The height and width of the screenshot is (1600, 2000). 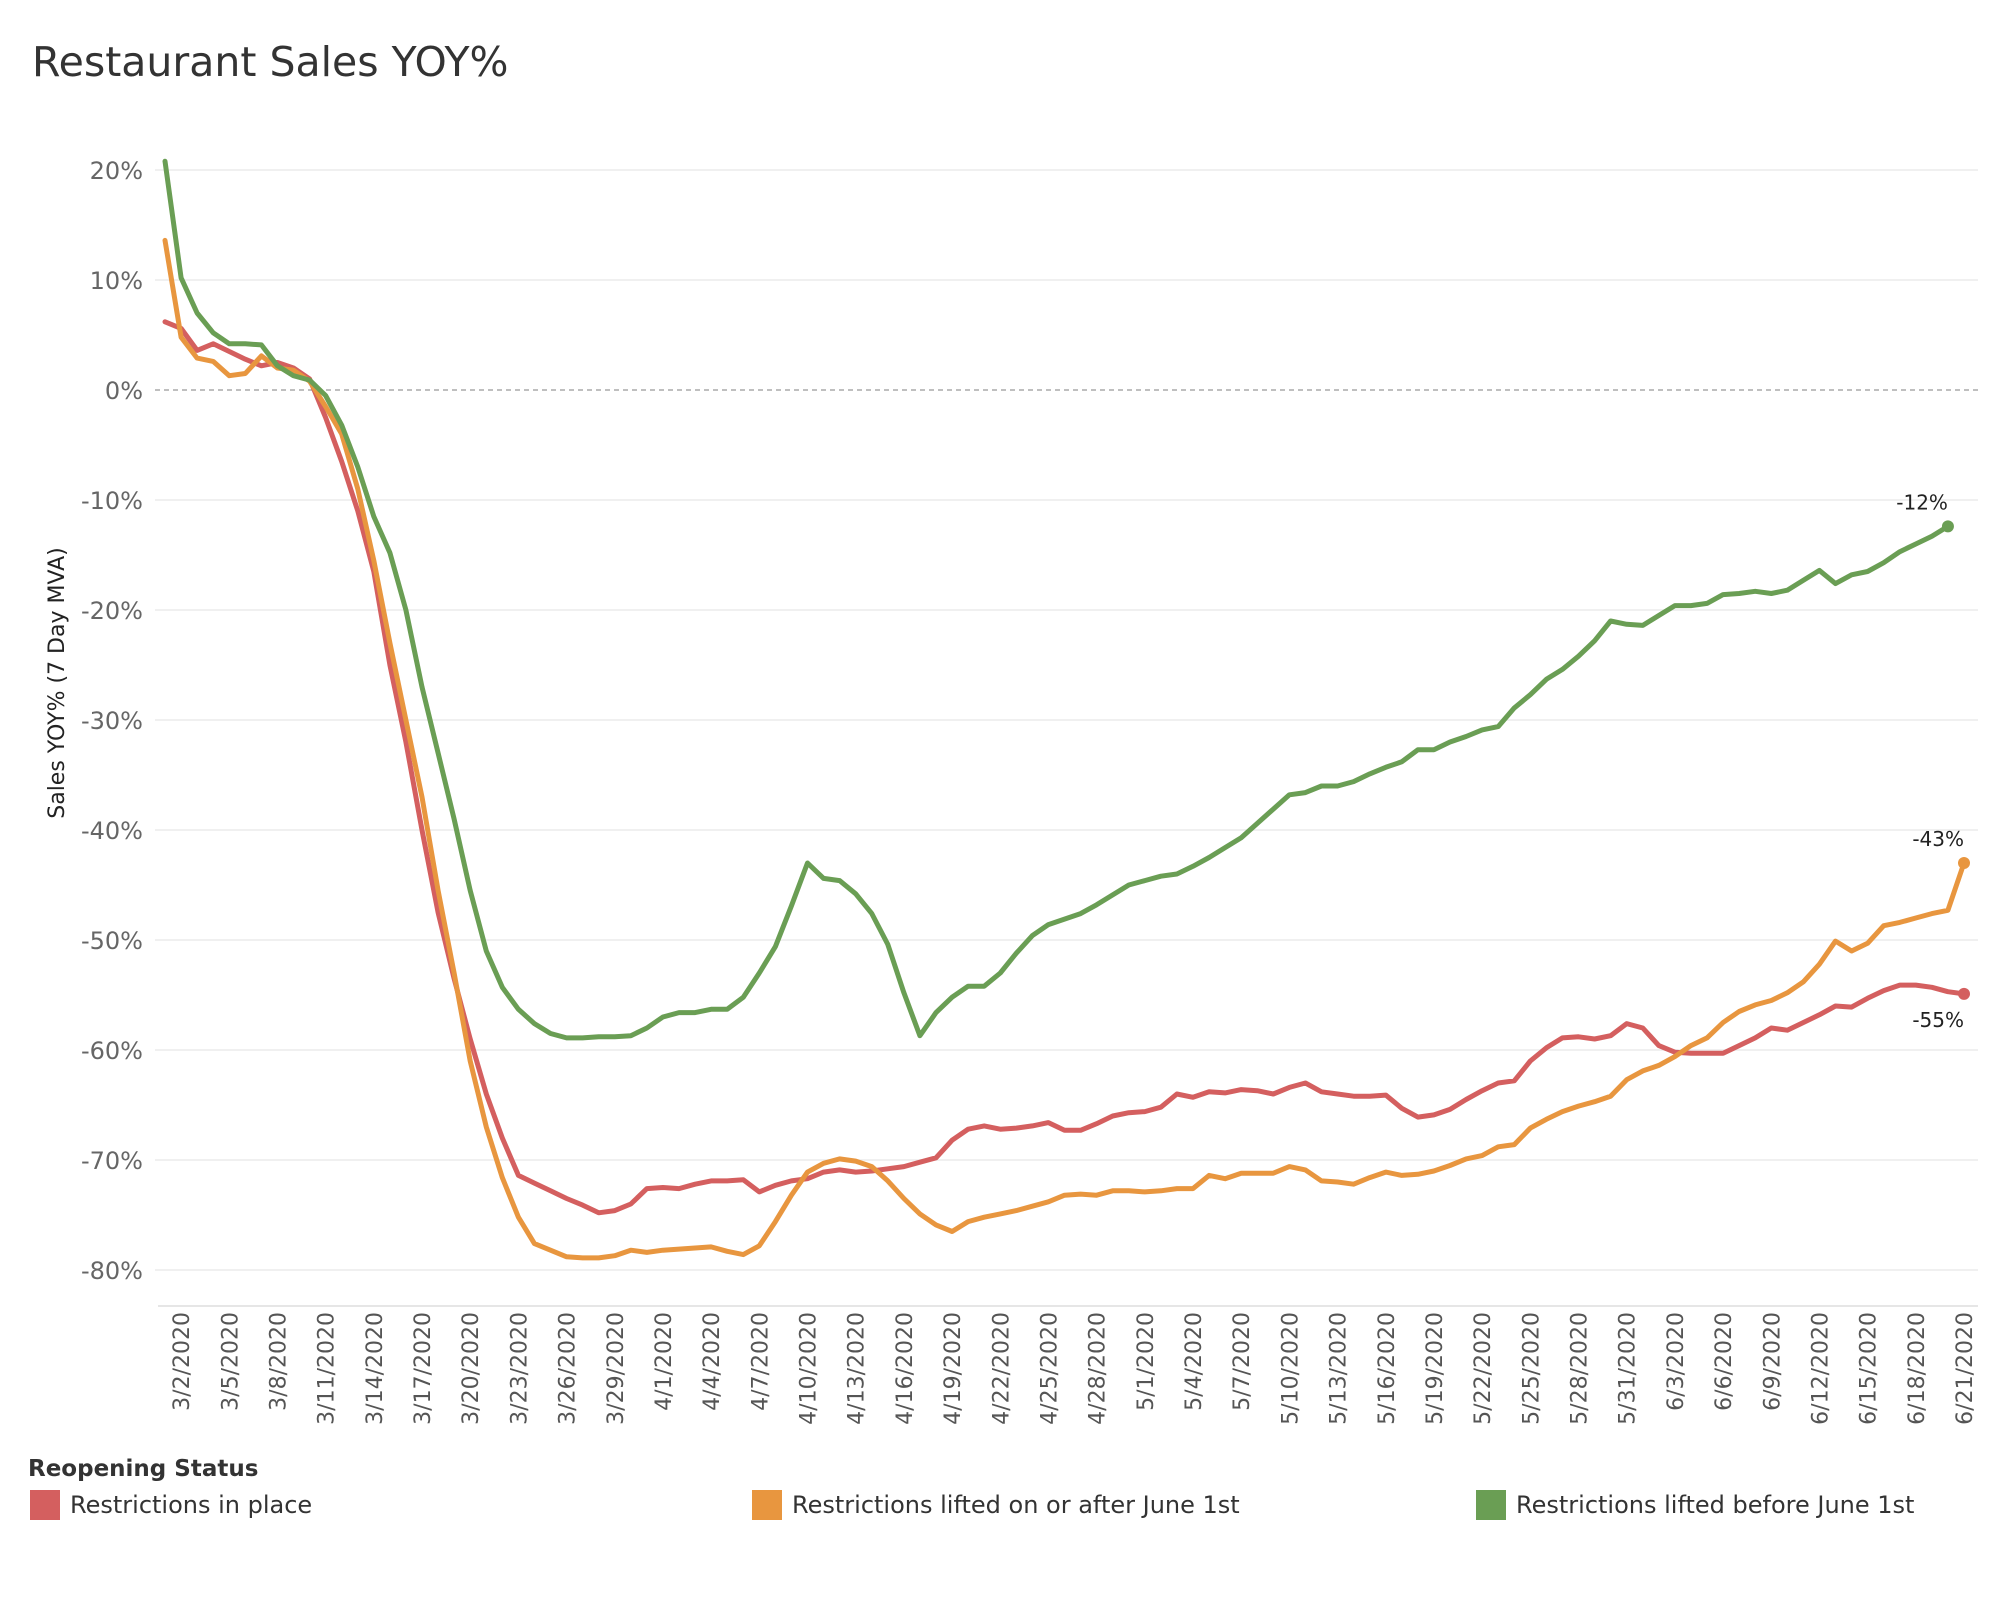 What do you see at coordinates (1194, 1361) in the screenshot?
I see `x-tick-label: 5/4/2020` at bounding box center [1194, 1361].